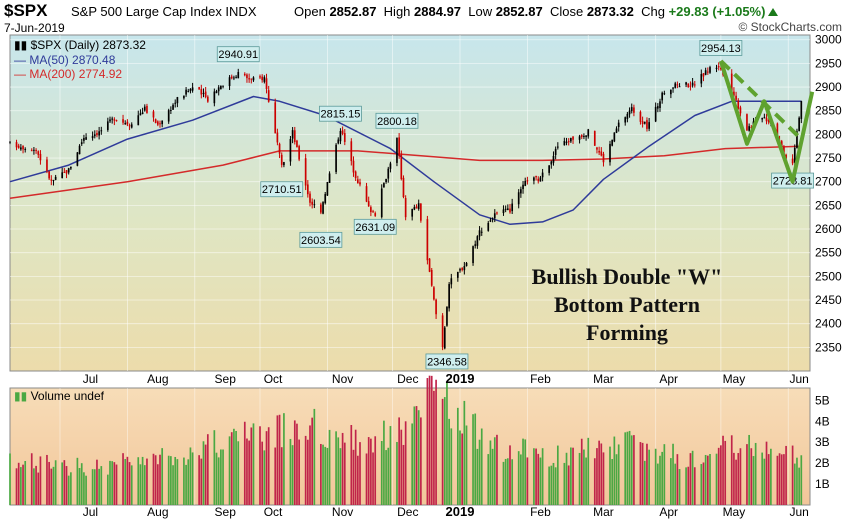  What do you see at coordinates (67, 396) in the screenshot?
I see `legend-volume-label: Volume undef` at bounding box center [67, 396].